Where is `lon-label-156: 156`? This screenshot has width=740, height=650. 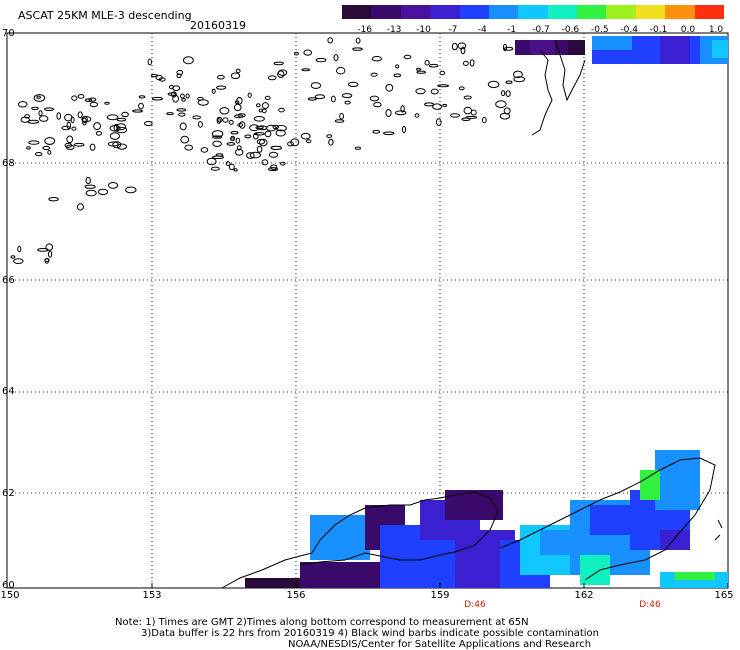 lon-label-156: 156 is located at coordinates (296, 595).